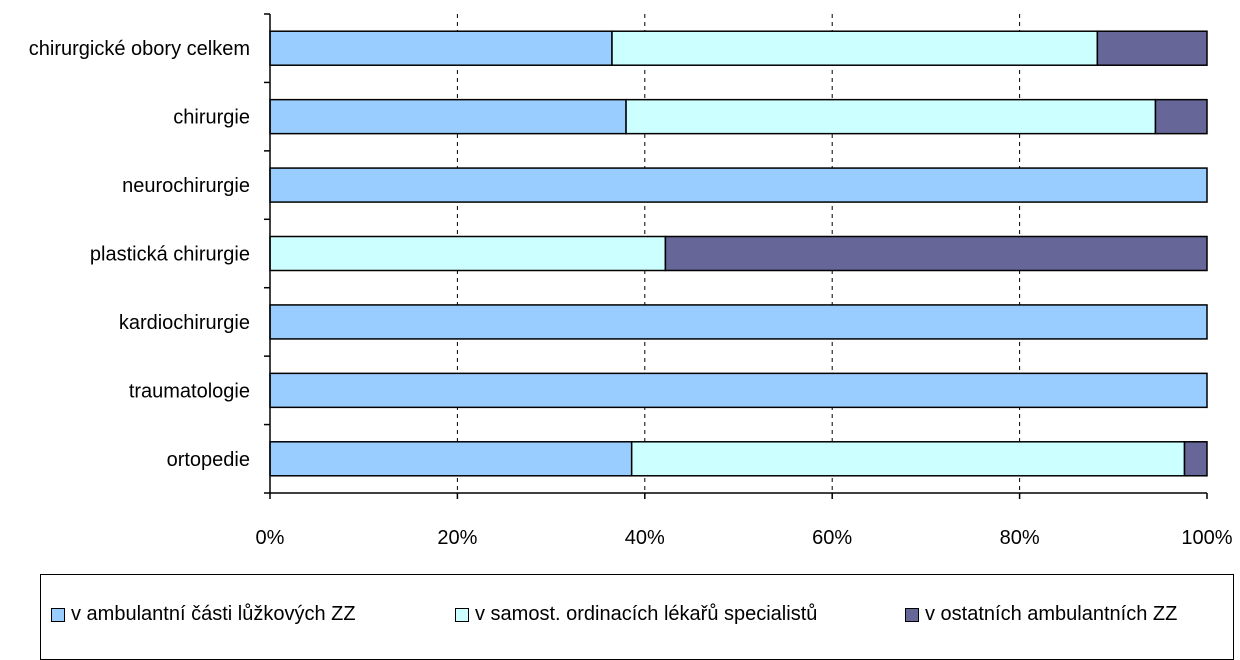 The width and height of the screenshot is (1240, 660). Describe the element at coordinates (186, 186) in the screenshot. I see `category-label: neurochirurgie` at that location.